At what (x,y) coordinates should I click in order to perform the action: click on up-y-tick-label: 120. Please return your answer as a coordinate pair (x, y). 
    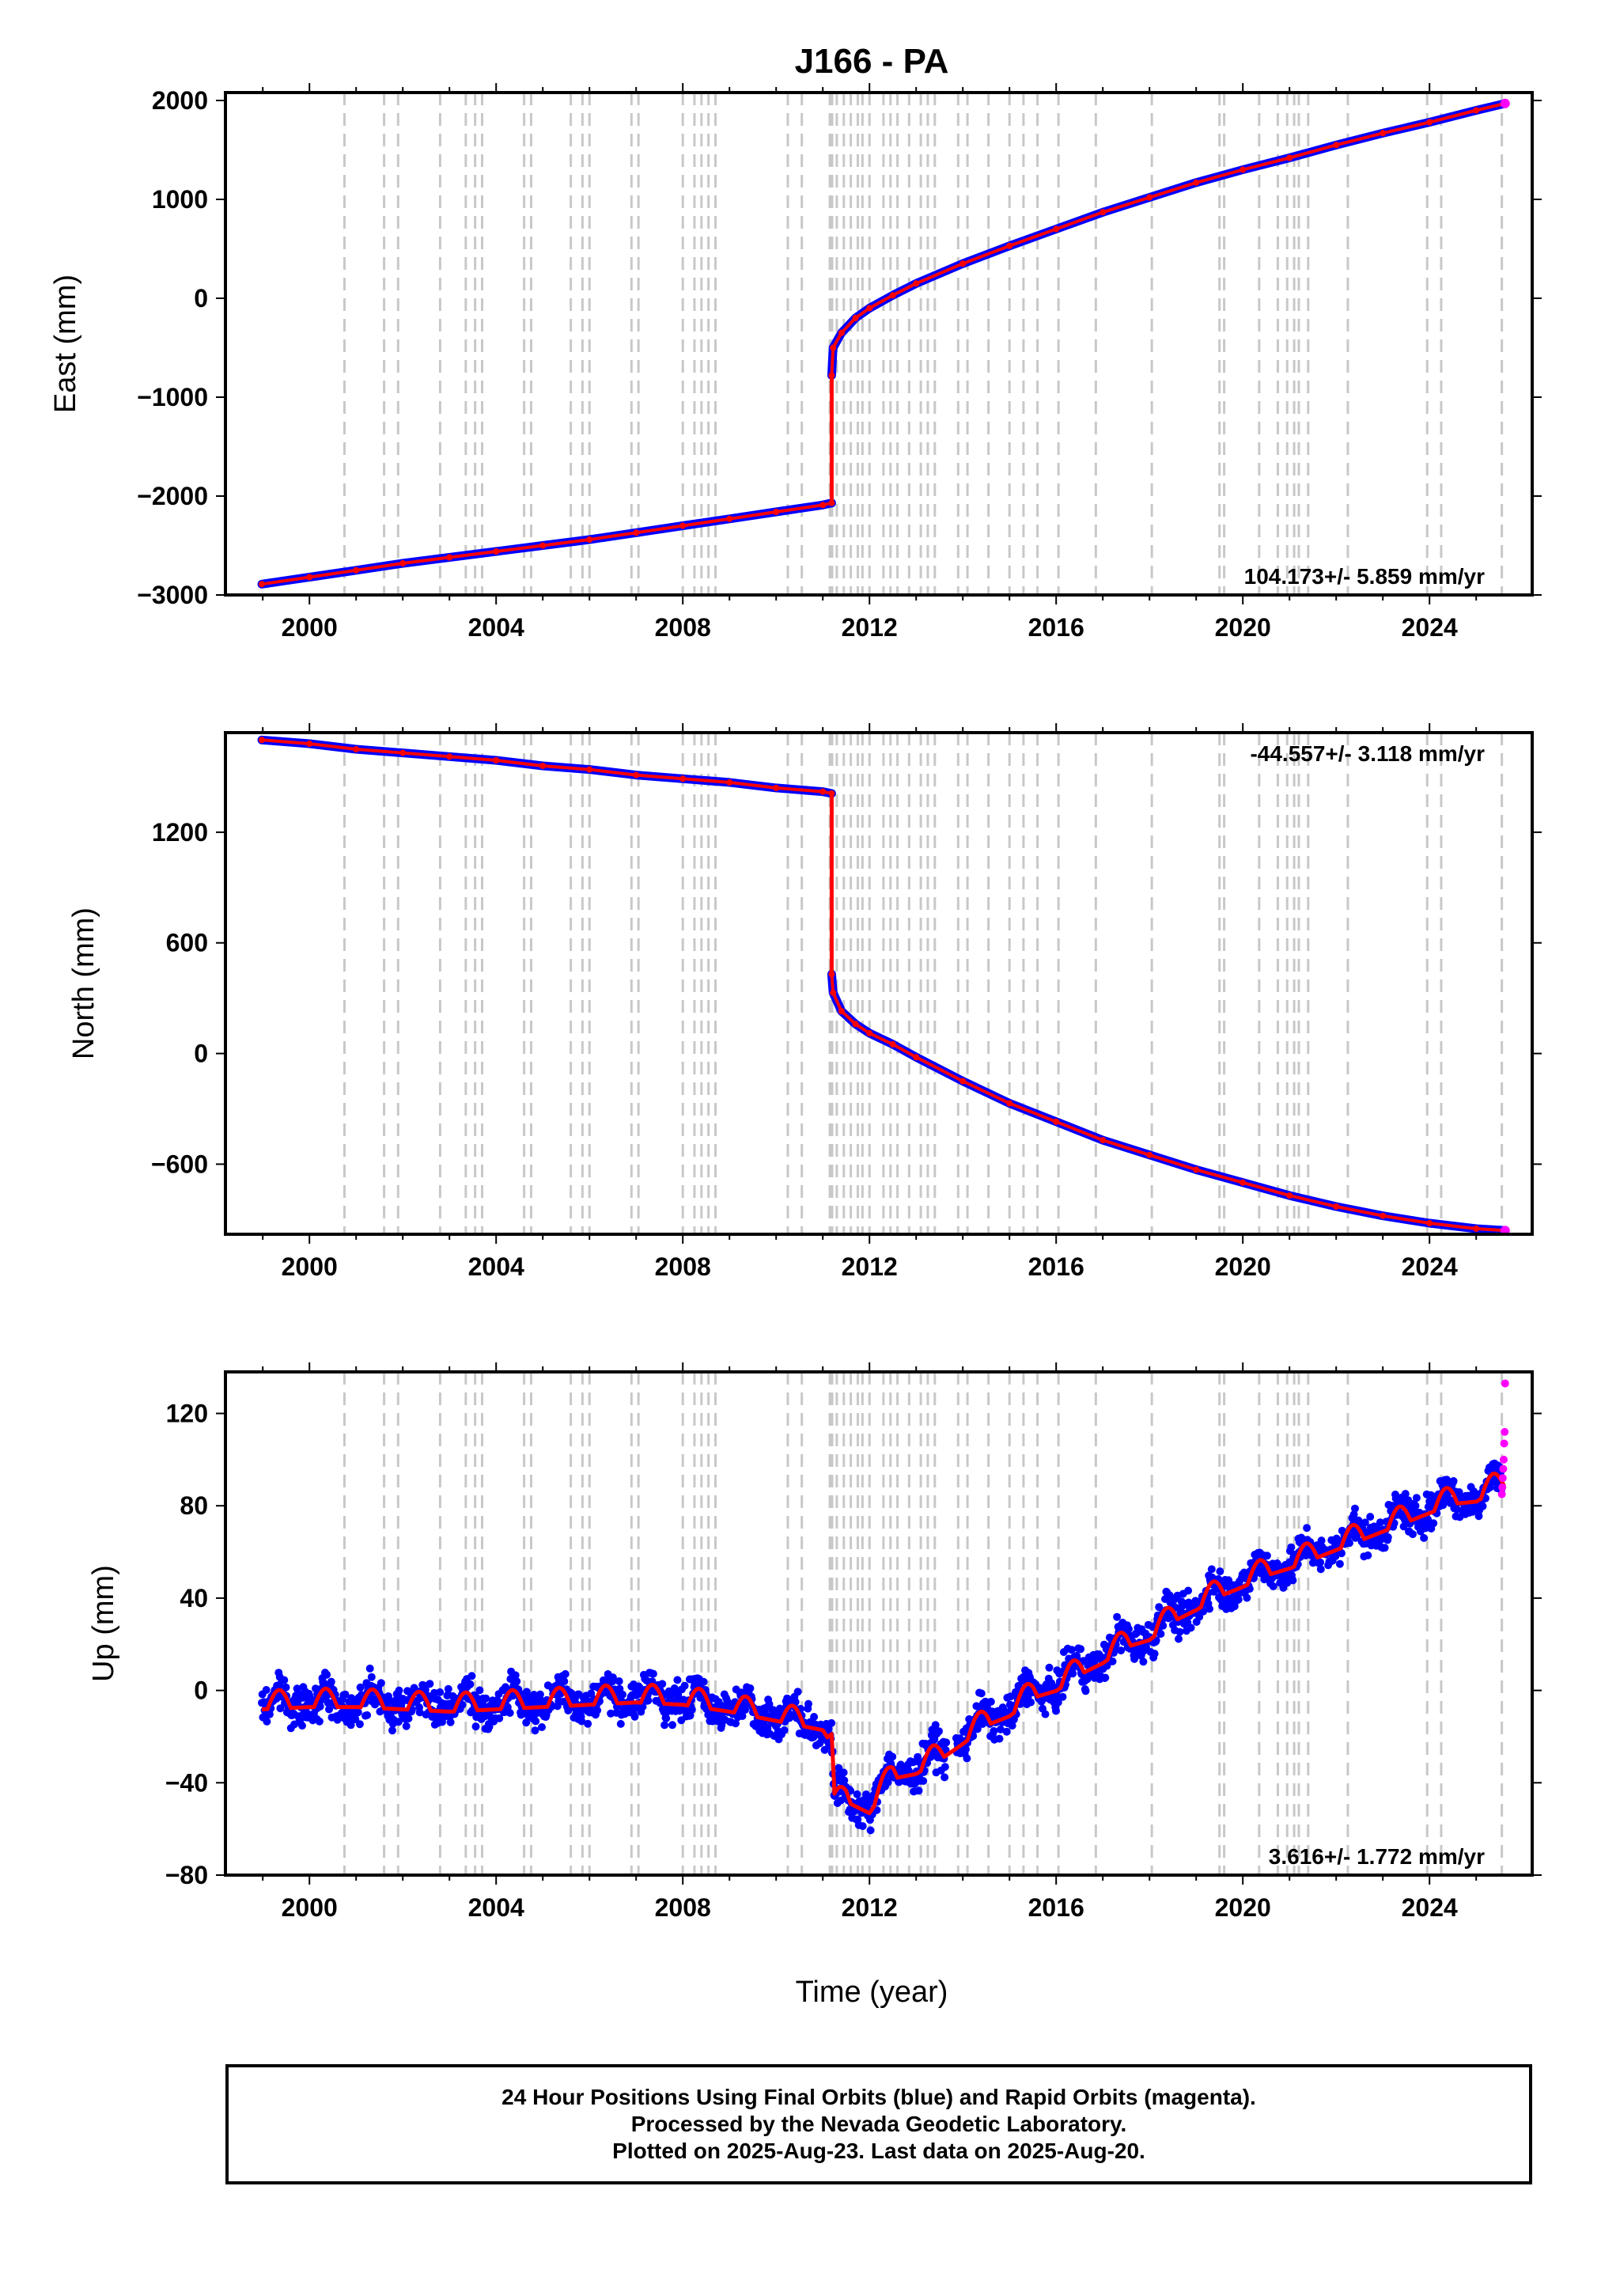
    Looking at the image, I should click on (187, 1414).